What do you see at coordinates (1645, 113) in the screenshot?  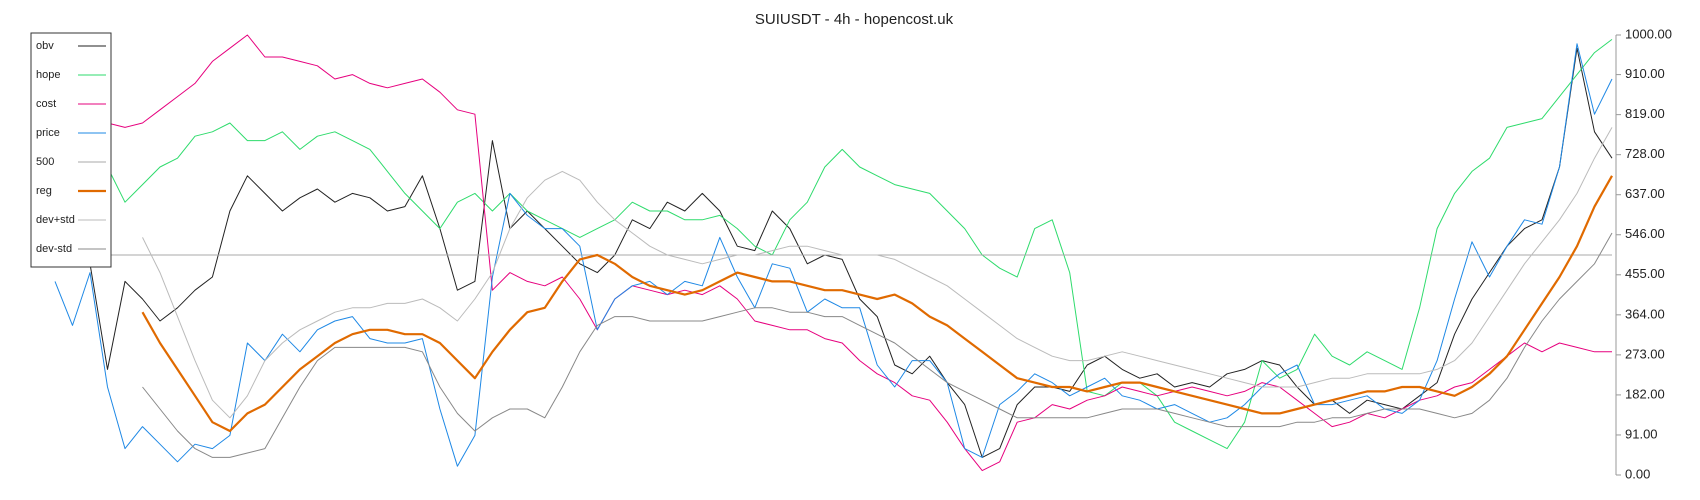 I see `y-tick-label: 819.00` at bounding box center [1645, 113].